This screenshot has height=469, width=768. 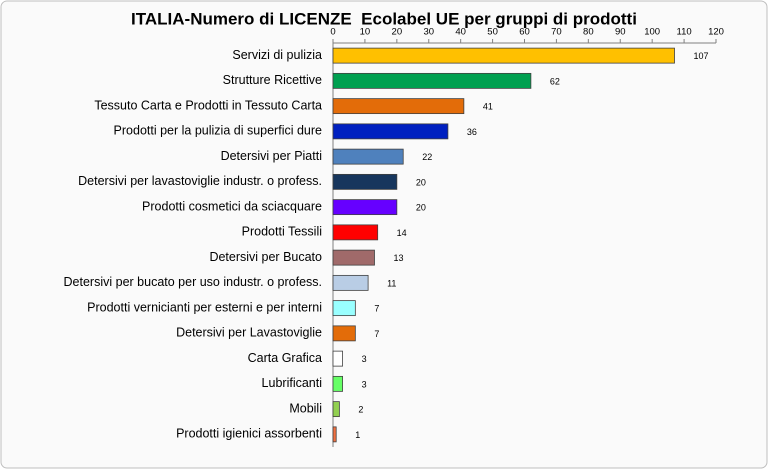 I want to click on value-label: 13, so click(x=398, y=258).